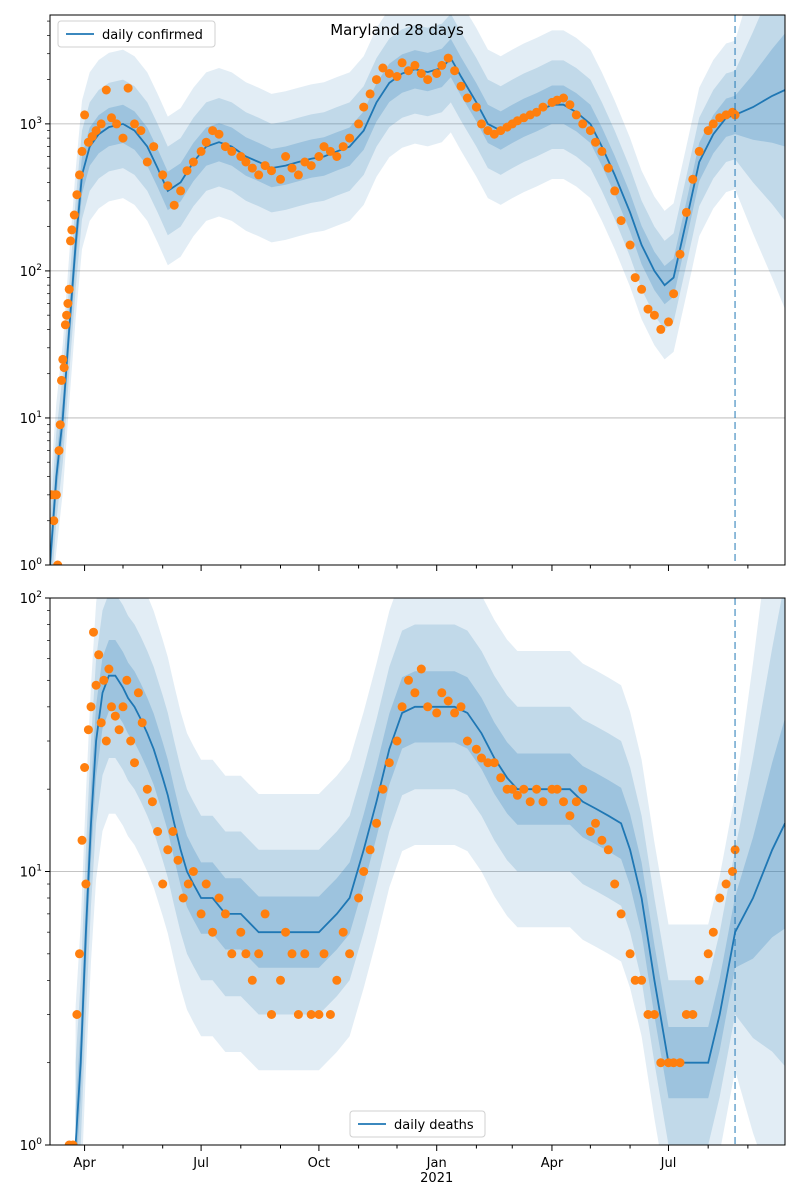 This screenshot has height=1200, width=800. What do you see at coordinates (31, 418) in the screenshot?
I see `y-tick-label: 10¹` at bounding box center [31, 418].